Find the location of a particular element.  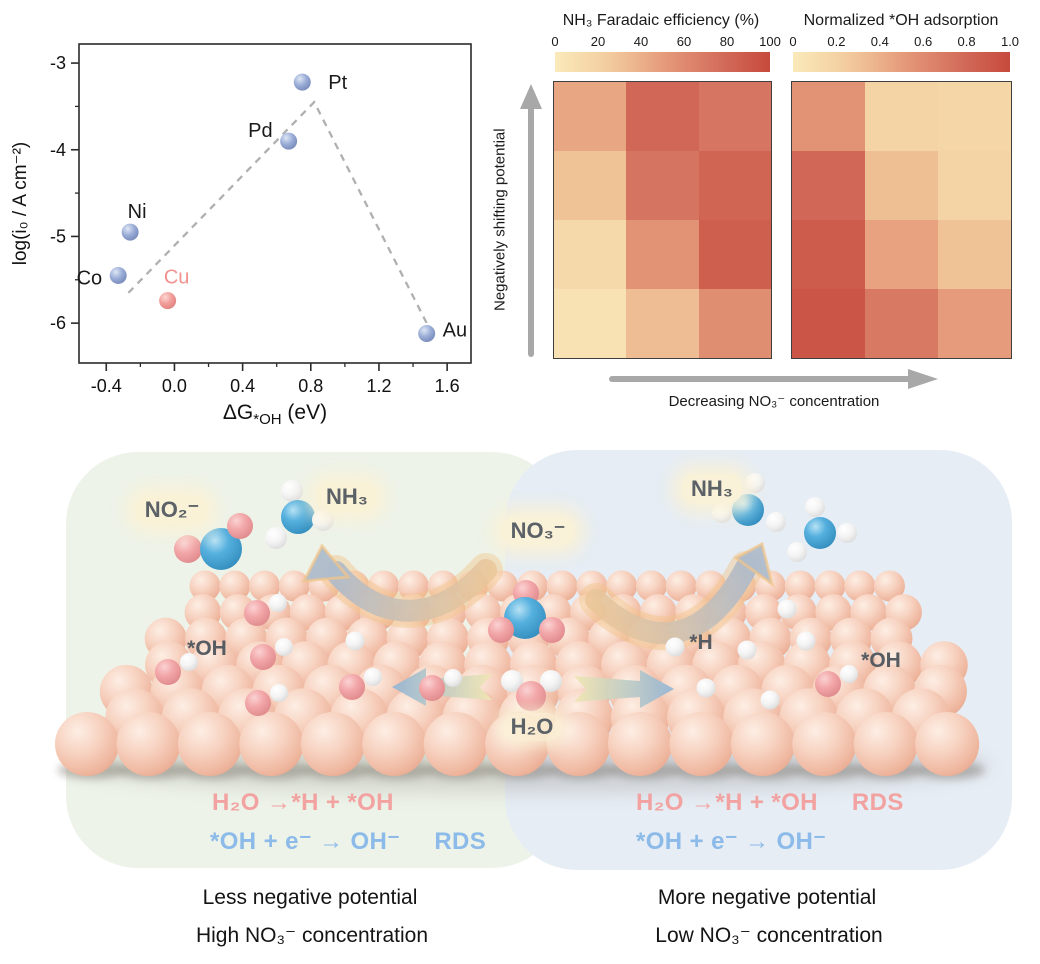

caption-right-concentration: Low NO₃⁻ concentration is located at coordinates (769, 935).